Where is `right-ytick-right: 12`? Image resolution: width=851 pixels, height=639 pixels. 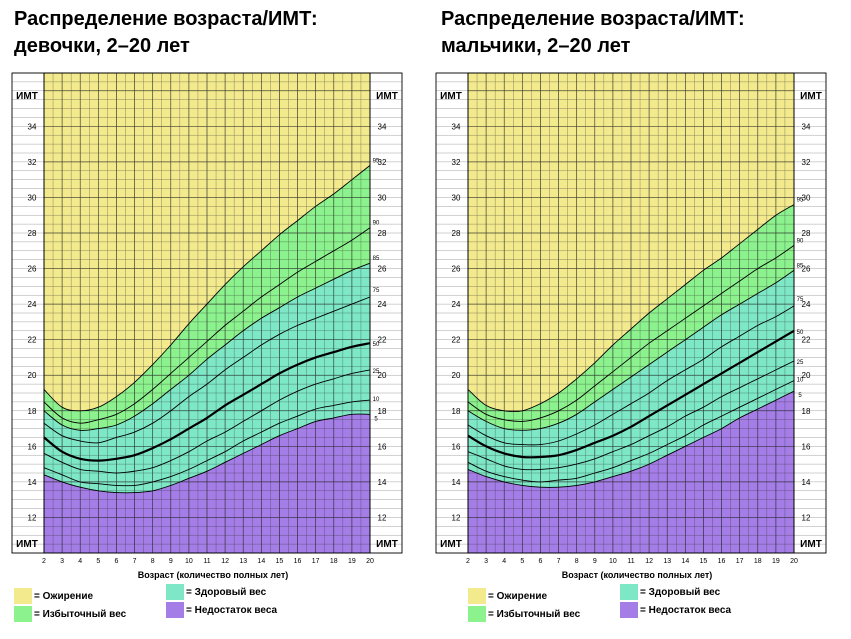 right-ytick-right: 12 is located at coordinates (806, 517).